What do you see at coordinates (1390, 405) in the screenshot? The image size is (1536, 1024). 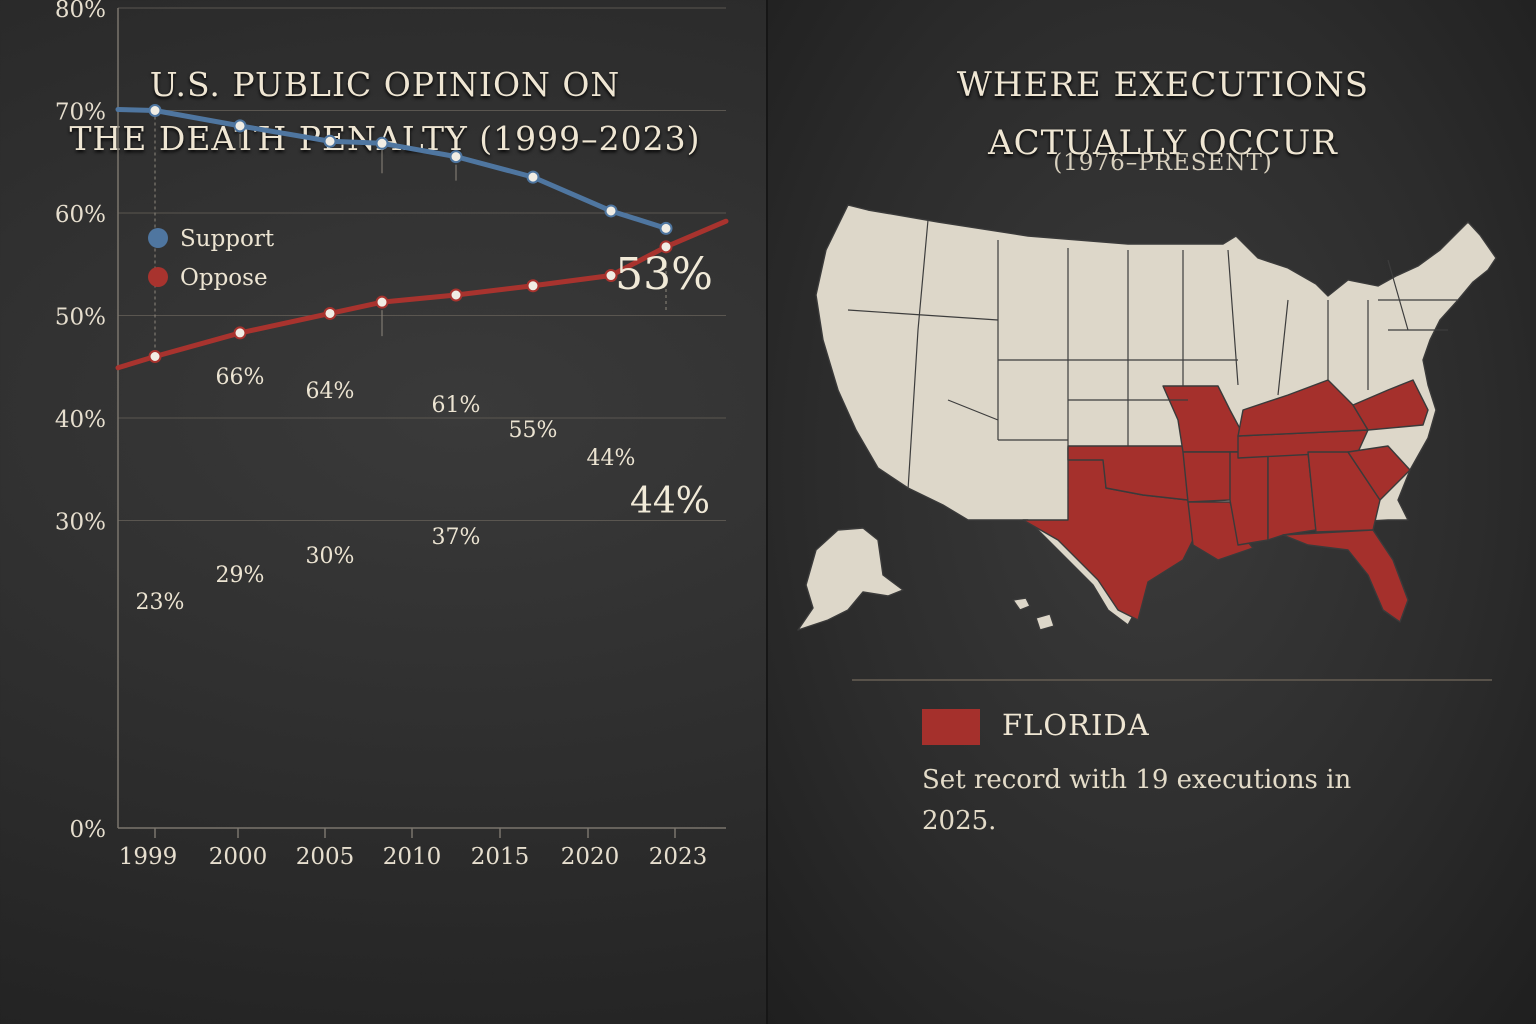 I see `state-virginia` at bounding box center [1390, 405].